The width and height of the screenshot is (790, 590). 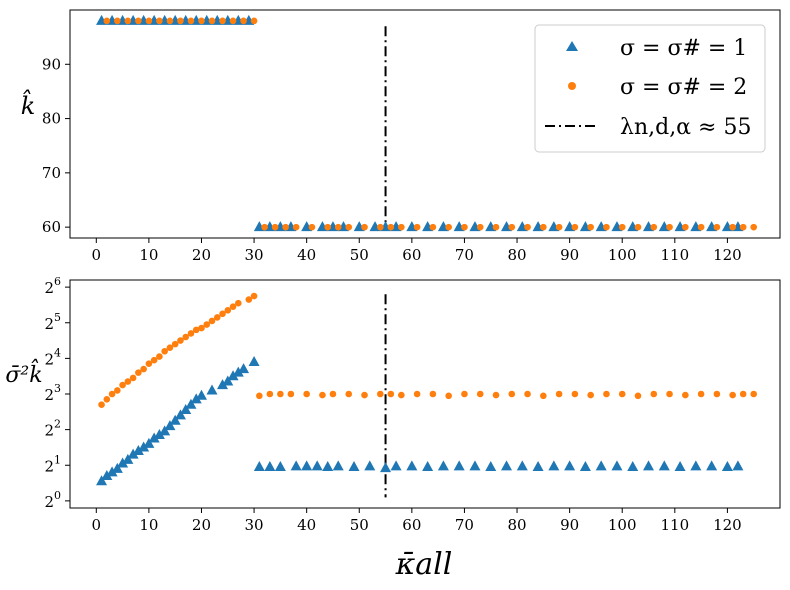 What do you see at coordinates (52, 500) in the screenshot?
I see `bottom-y-tick-label: 20` at bounding box center [52, 500].